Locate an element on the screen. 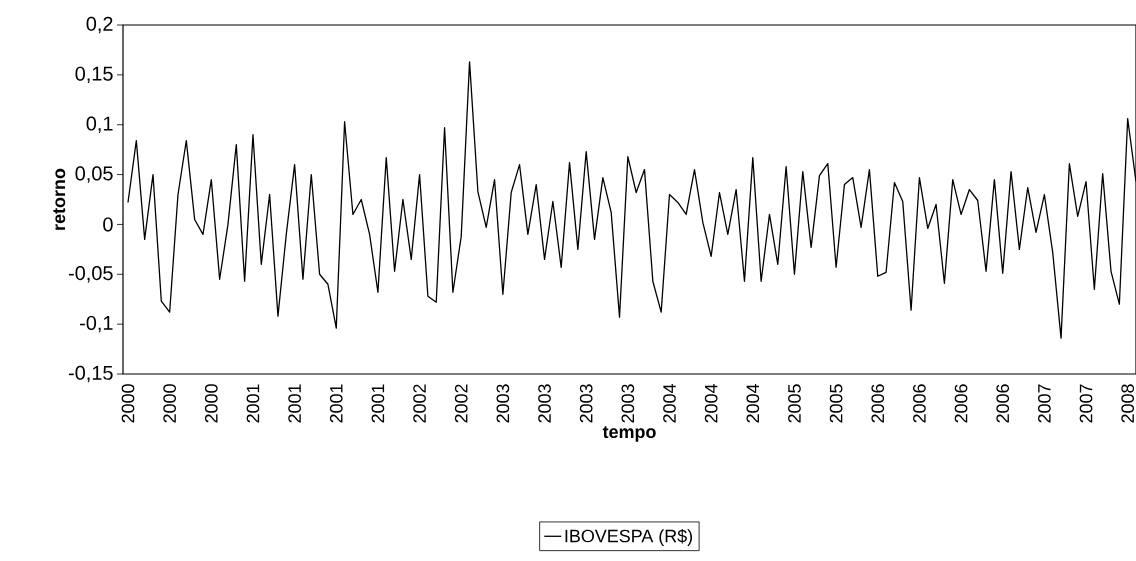 This screenshot has height=561, width=1136. y-tick-label: 0,1 is located at coordinates (99, 124).